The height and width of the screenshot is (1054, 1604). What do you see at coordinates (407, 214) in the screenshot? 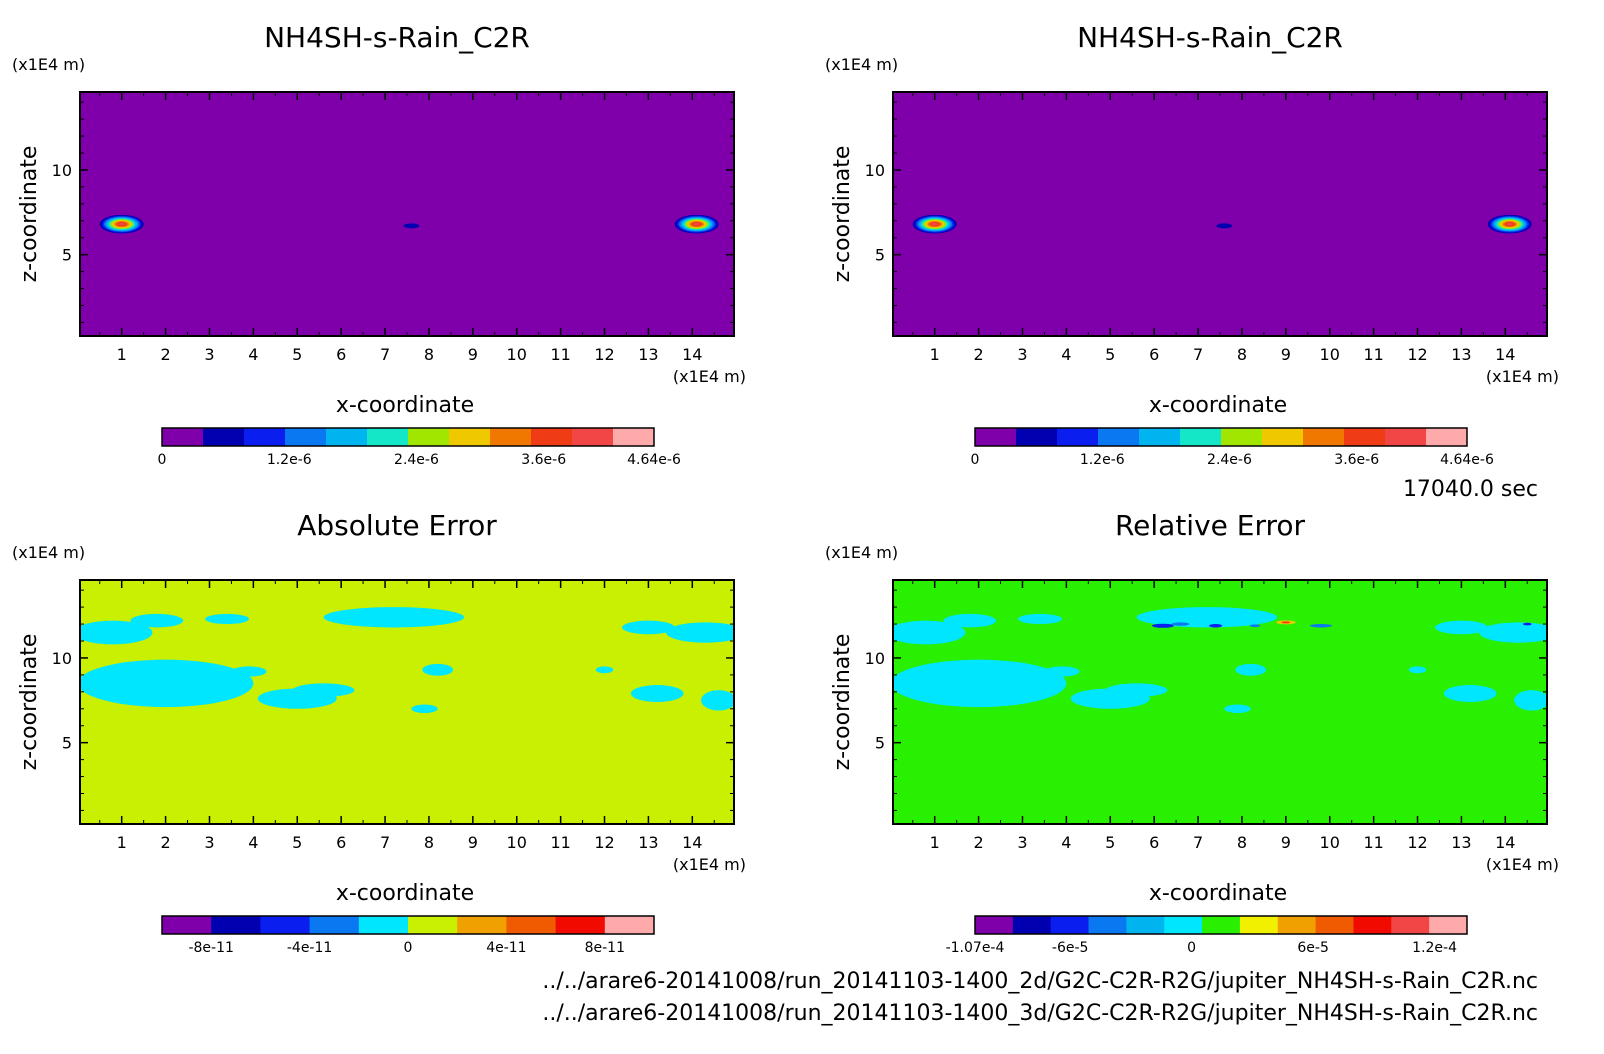
I see `plot-background` at bounding box center [407, 214].